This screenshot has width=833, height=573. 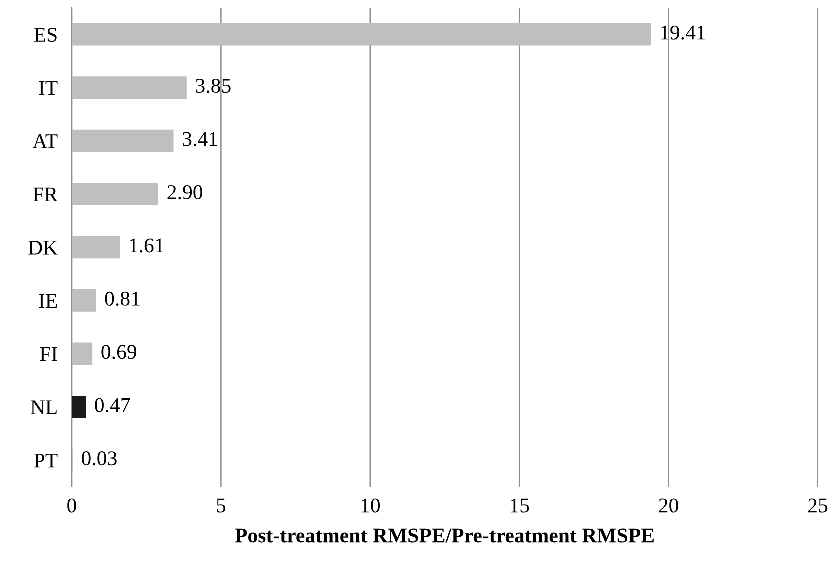 I want to click on data-label: 1.61, so click(x=147, y=245).